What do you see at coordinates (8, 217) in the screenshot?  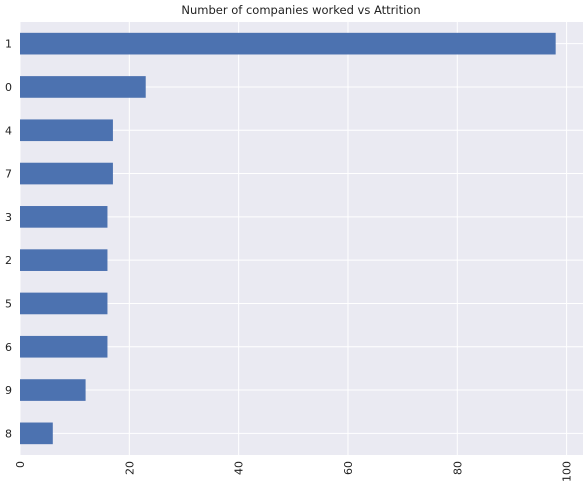 I see `y-tick-label: 3` at bounding box center [8, 217].